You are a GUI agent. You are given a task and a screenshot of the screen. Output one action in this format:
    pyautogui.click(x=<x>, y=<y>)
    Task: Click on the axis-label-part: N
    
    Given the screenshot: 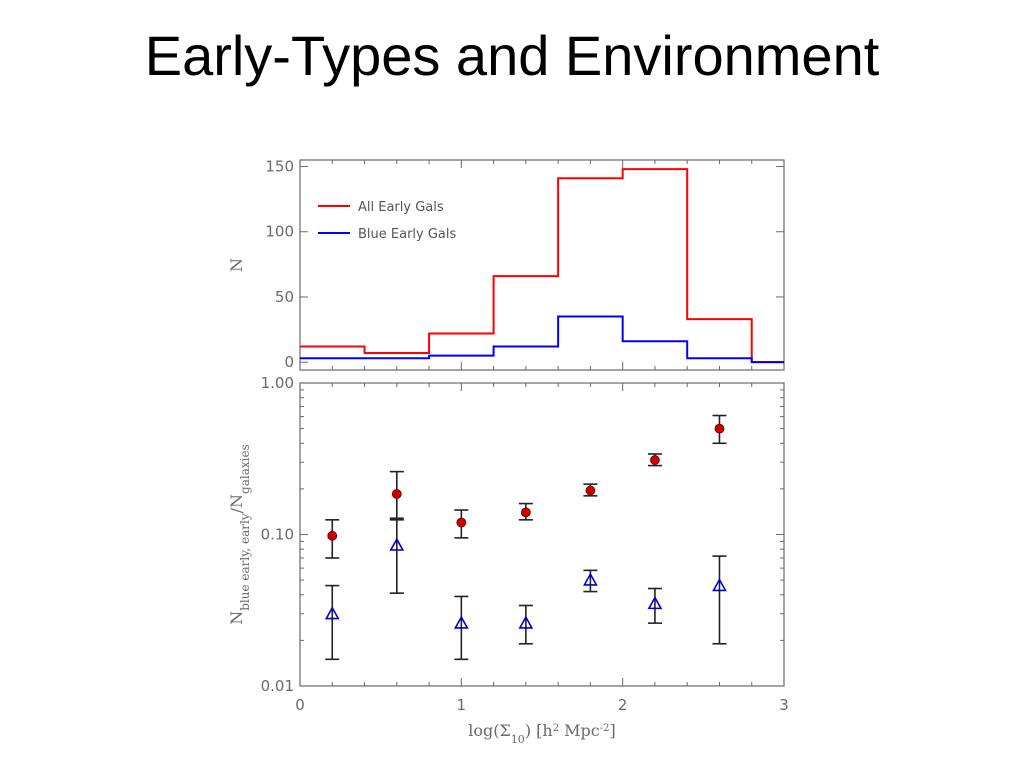 What is the action you would take?
    pyautogui.click(x=236, y=618)
    